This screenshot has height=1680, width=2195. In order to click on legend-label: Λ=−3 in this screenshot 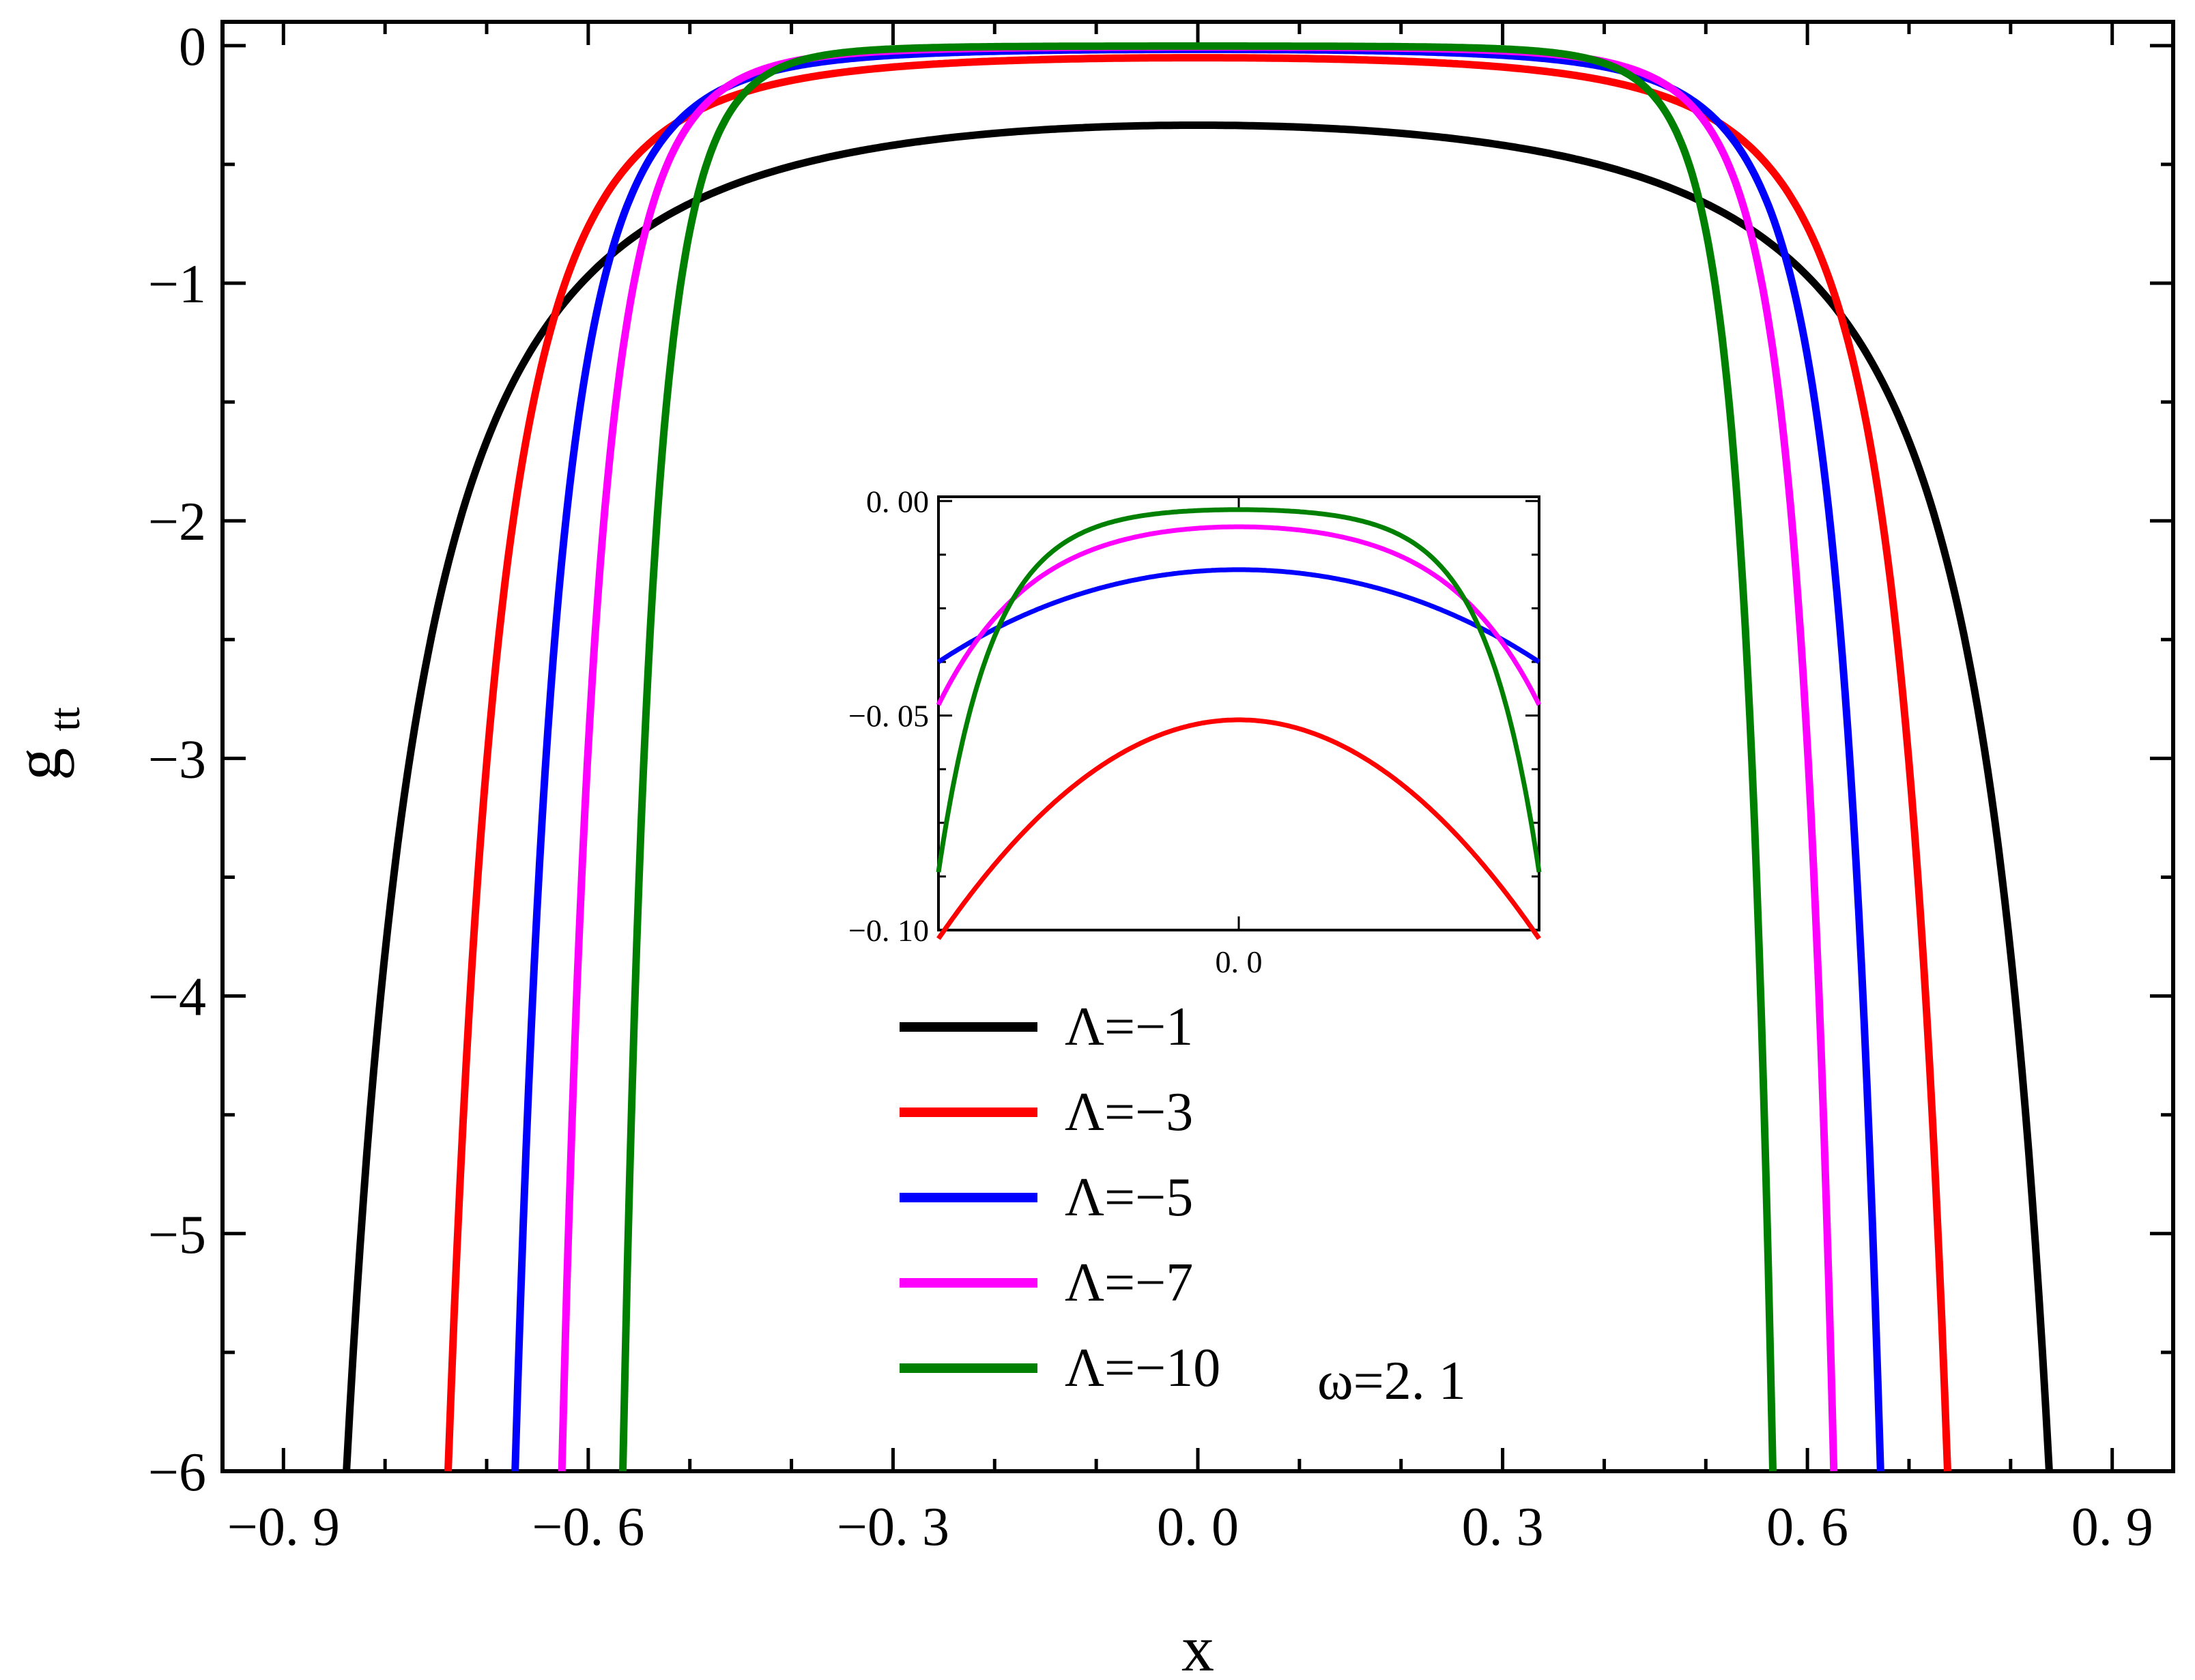, I will do `click(1129, 1112)`.